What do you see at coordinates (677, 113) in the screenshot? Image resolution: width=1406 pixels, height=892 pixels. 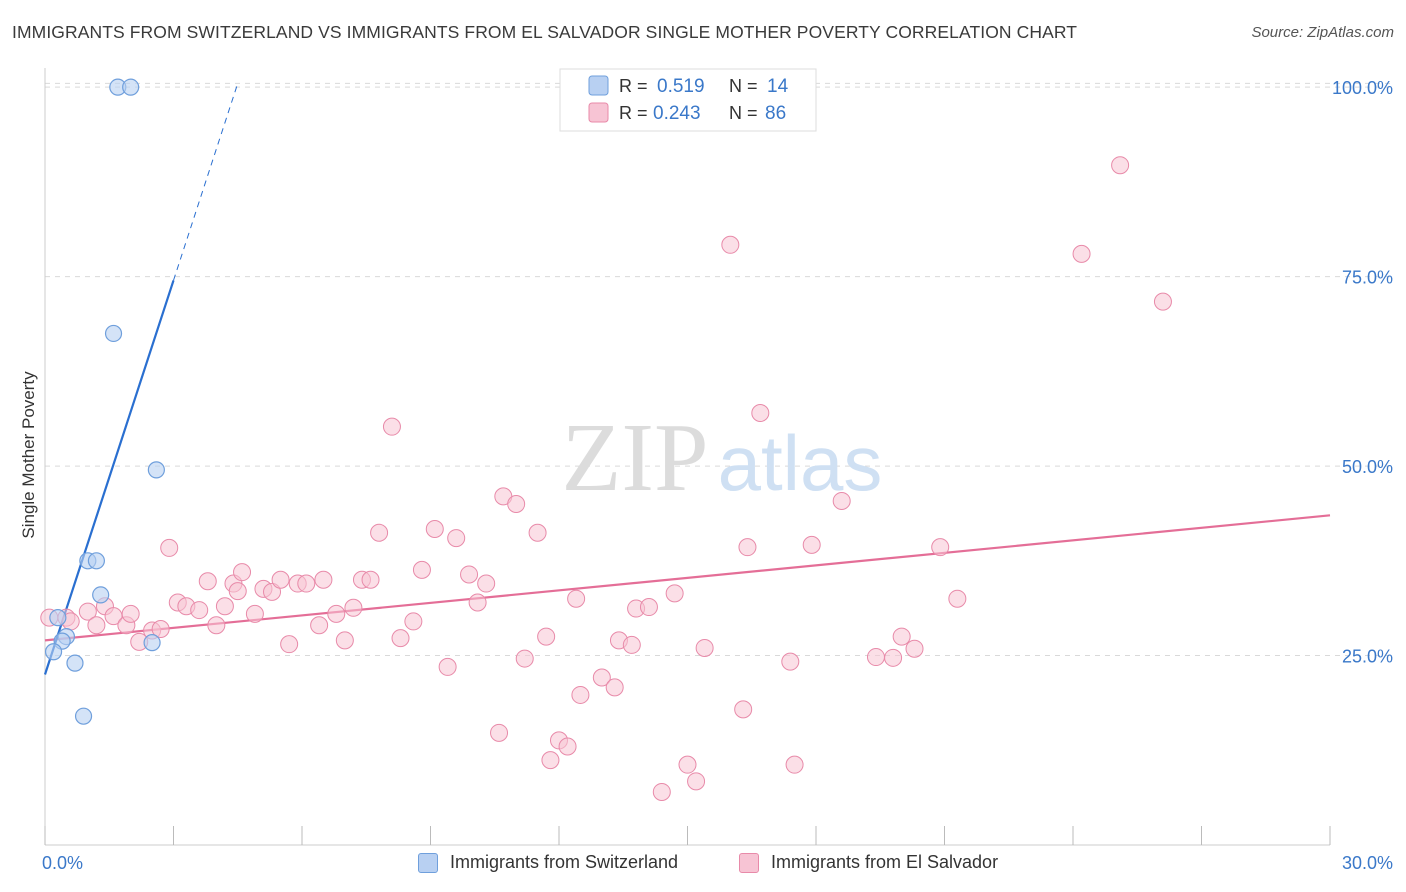 I see `legend-r-value-pink: 0.243` at bounding box center [677, 113].